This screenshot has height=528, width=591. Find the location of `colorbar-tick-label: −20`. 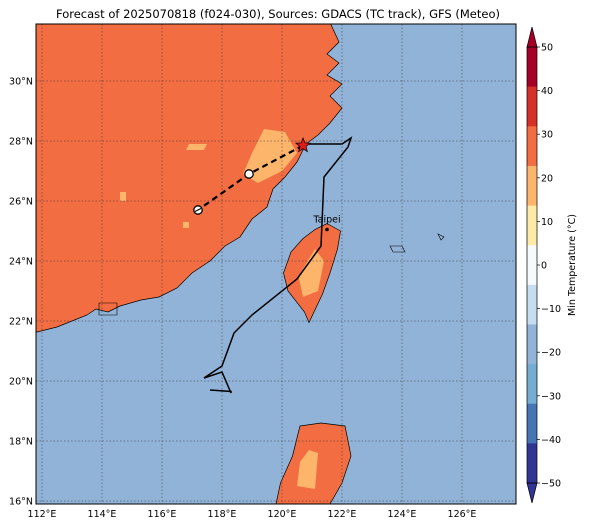

colorbar-tick-label: −20 is located at coordinates (551, 353).